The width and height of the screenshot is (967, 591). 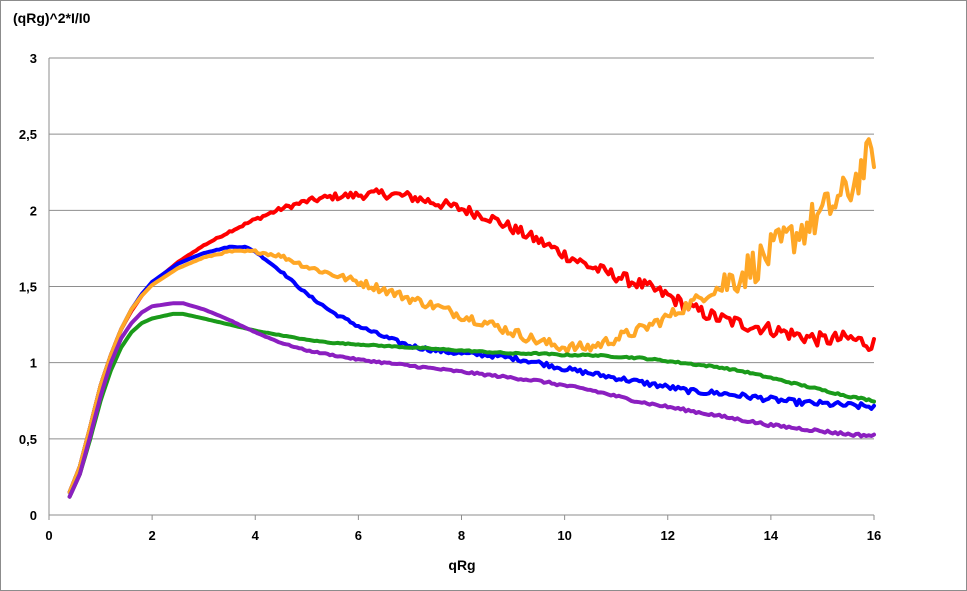 What do you see at coordinates (52, 18) in the screenshot?
I see `y-axis-title: (qRg)^2*I/I0` at bounding box center [52, 18].